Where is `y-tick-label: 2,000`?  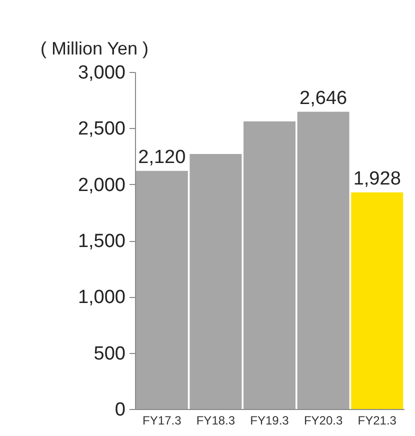 y-tick-label: 2,000 is located at coordinates (102, 185).